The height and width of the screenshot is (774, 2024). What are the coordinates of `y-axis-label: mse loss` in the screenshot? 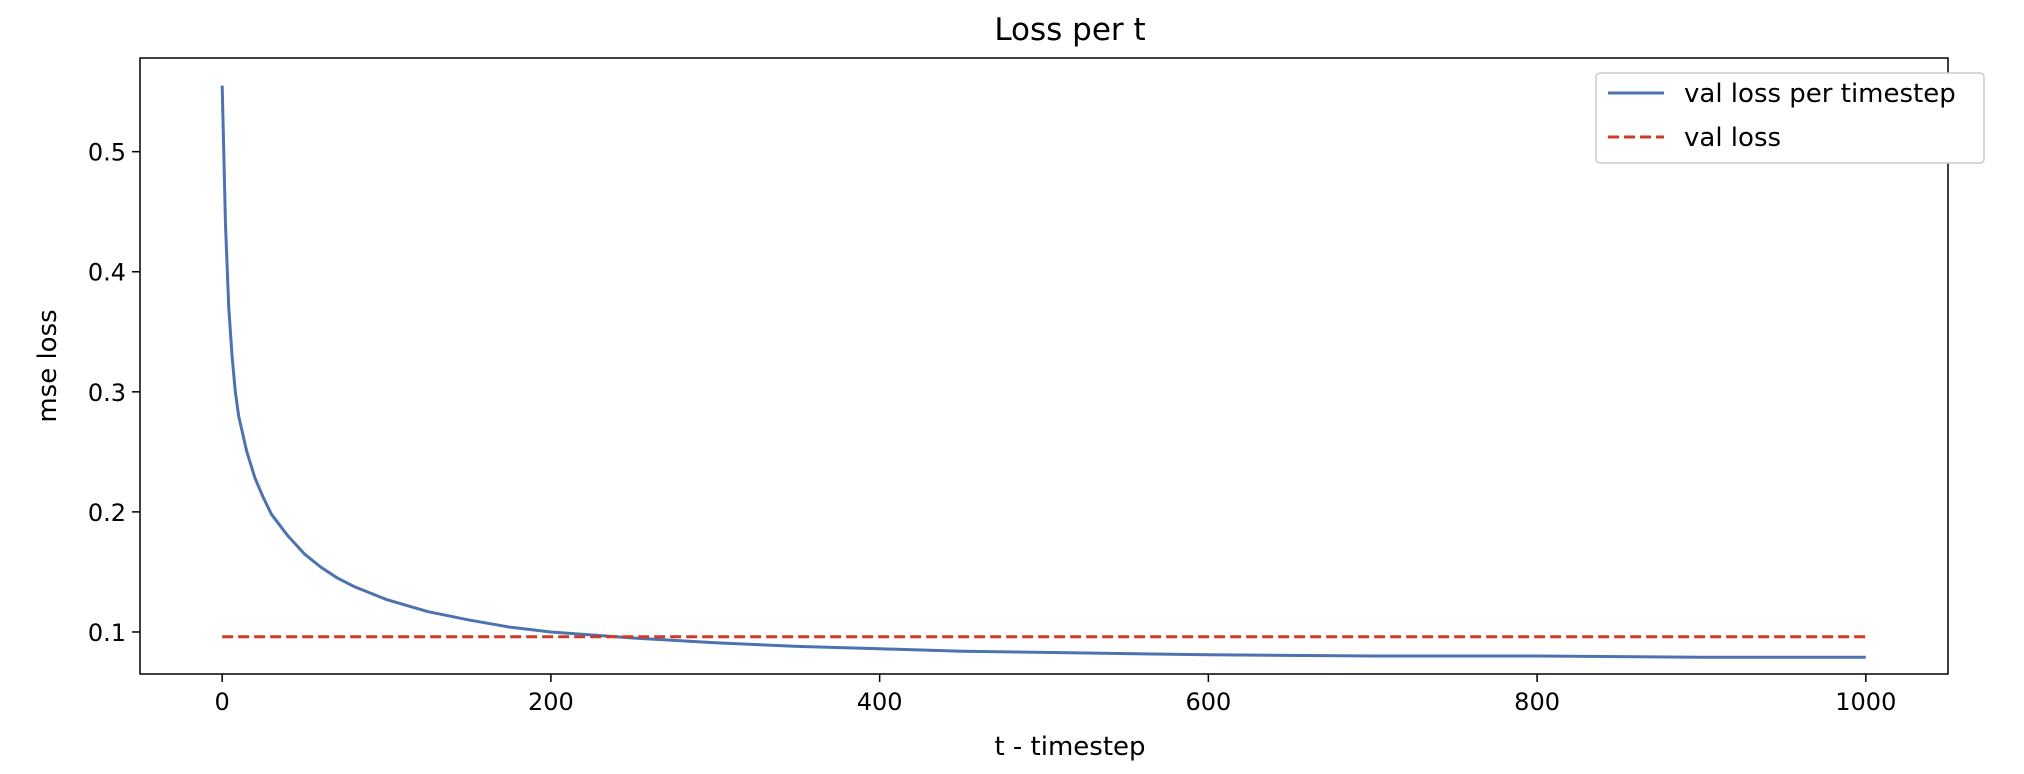 It's located at (48, 365).